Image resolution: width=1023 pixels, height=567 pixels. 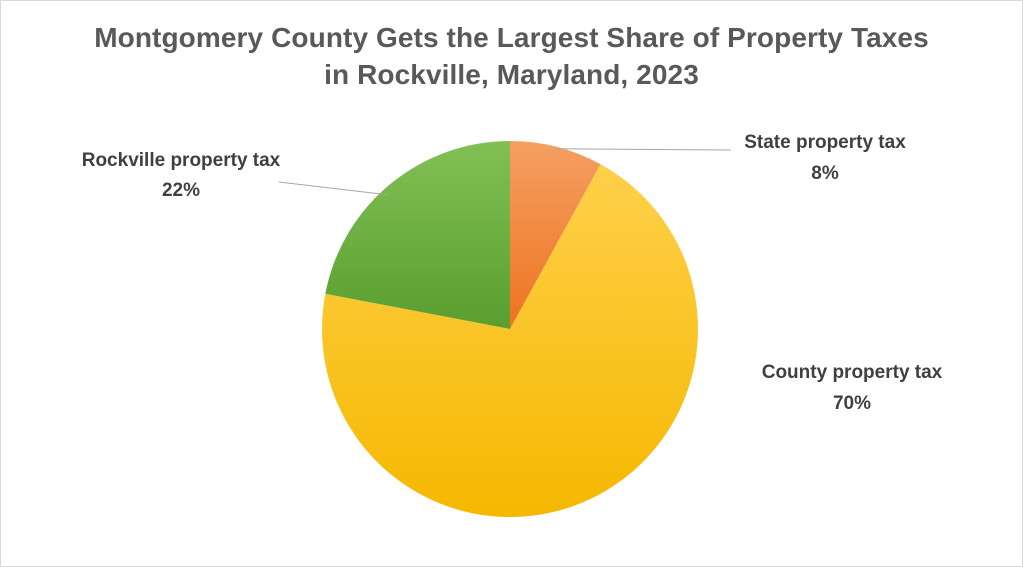 What do you see at coordinates (825, 142) in the screenshot?
I see `label-state-name: State property tax` at bounding box center [825, 142].